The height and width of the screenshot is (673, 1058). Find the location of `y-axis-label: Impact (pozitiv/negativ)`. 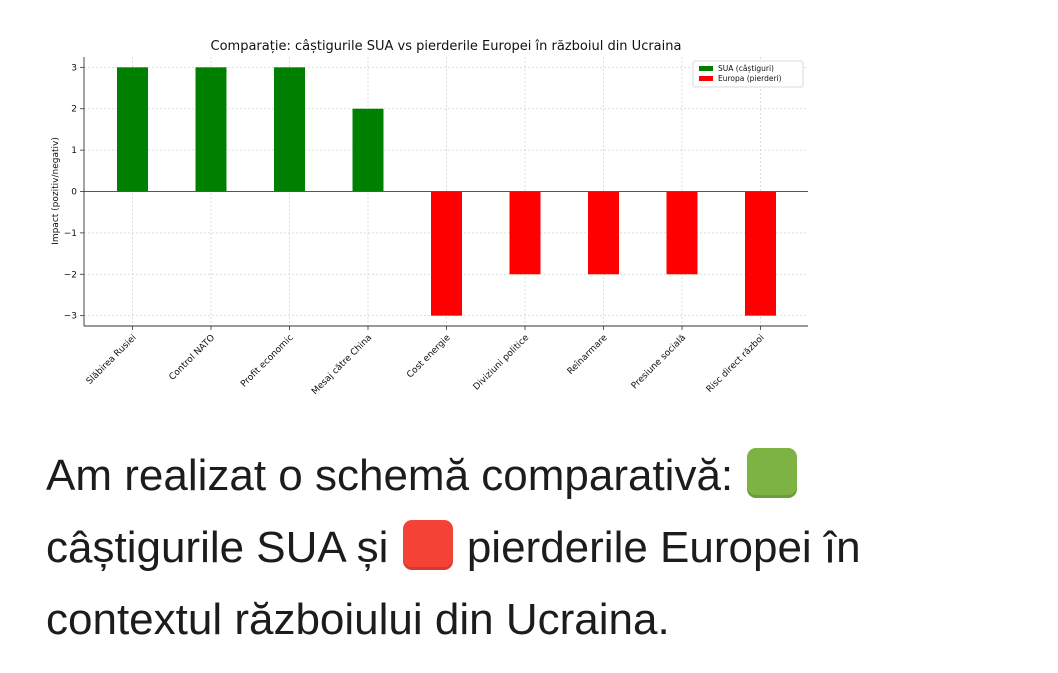

y-axis-label: Impact (pozitiv/negativ) is located at coordinates (56, 191).